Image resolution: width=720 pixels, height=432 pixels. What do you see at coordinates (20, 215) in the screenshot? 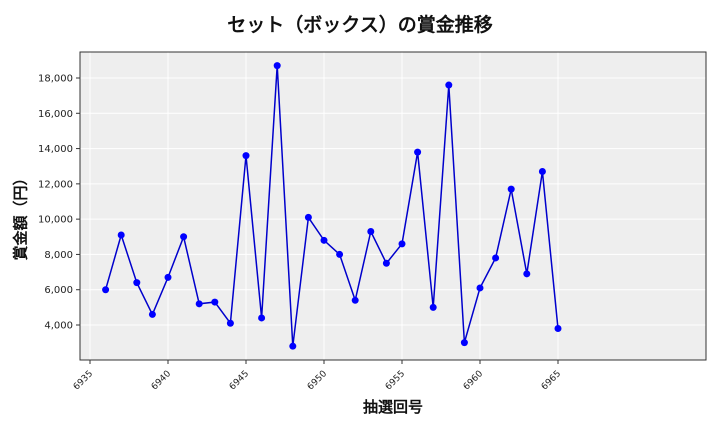
I see `y-axis-label: 賞金額（円）` at bounding box center [20, 215].